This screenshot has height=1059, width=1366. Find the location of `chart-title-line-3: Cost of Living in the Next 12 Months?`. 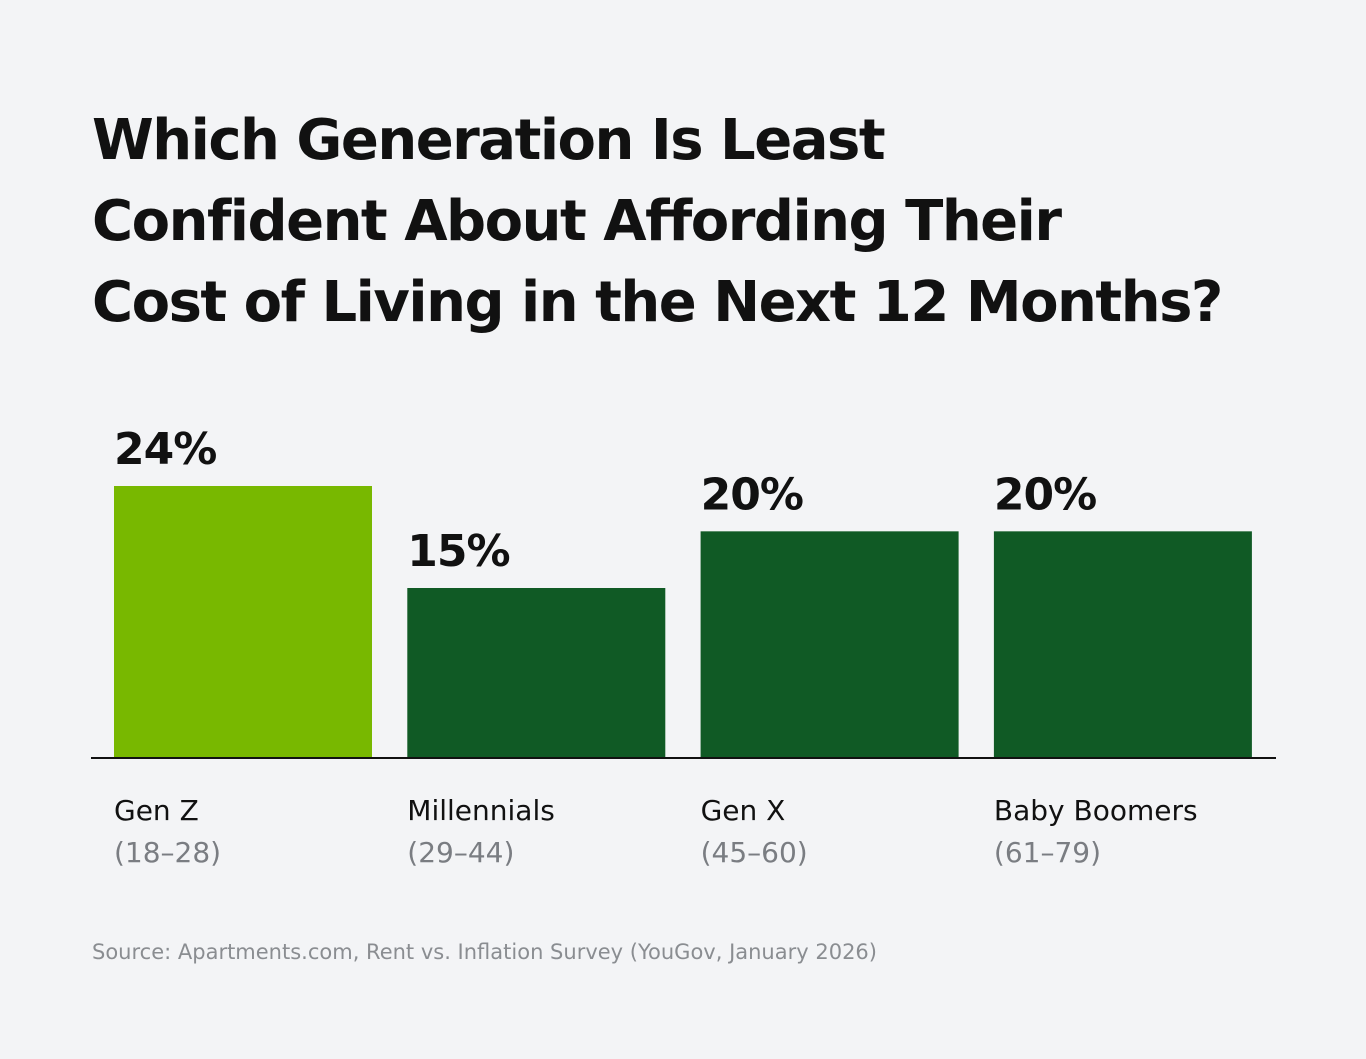

chart-title-line-3: Cost of Living in the Next 12 Months? is located at coordinates (657, 302).